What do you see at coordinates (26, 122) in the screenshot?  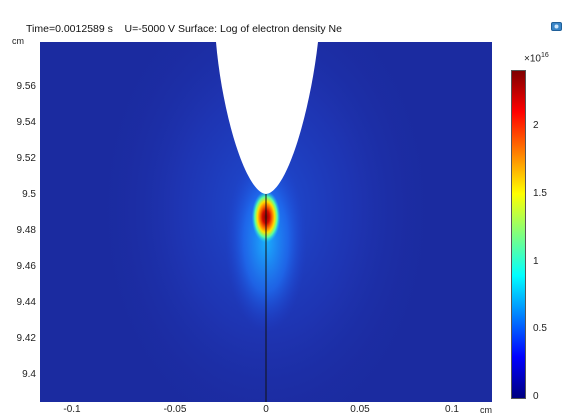 I see `y-tick-label: 9.54` at bounding box center [26, 122].